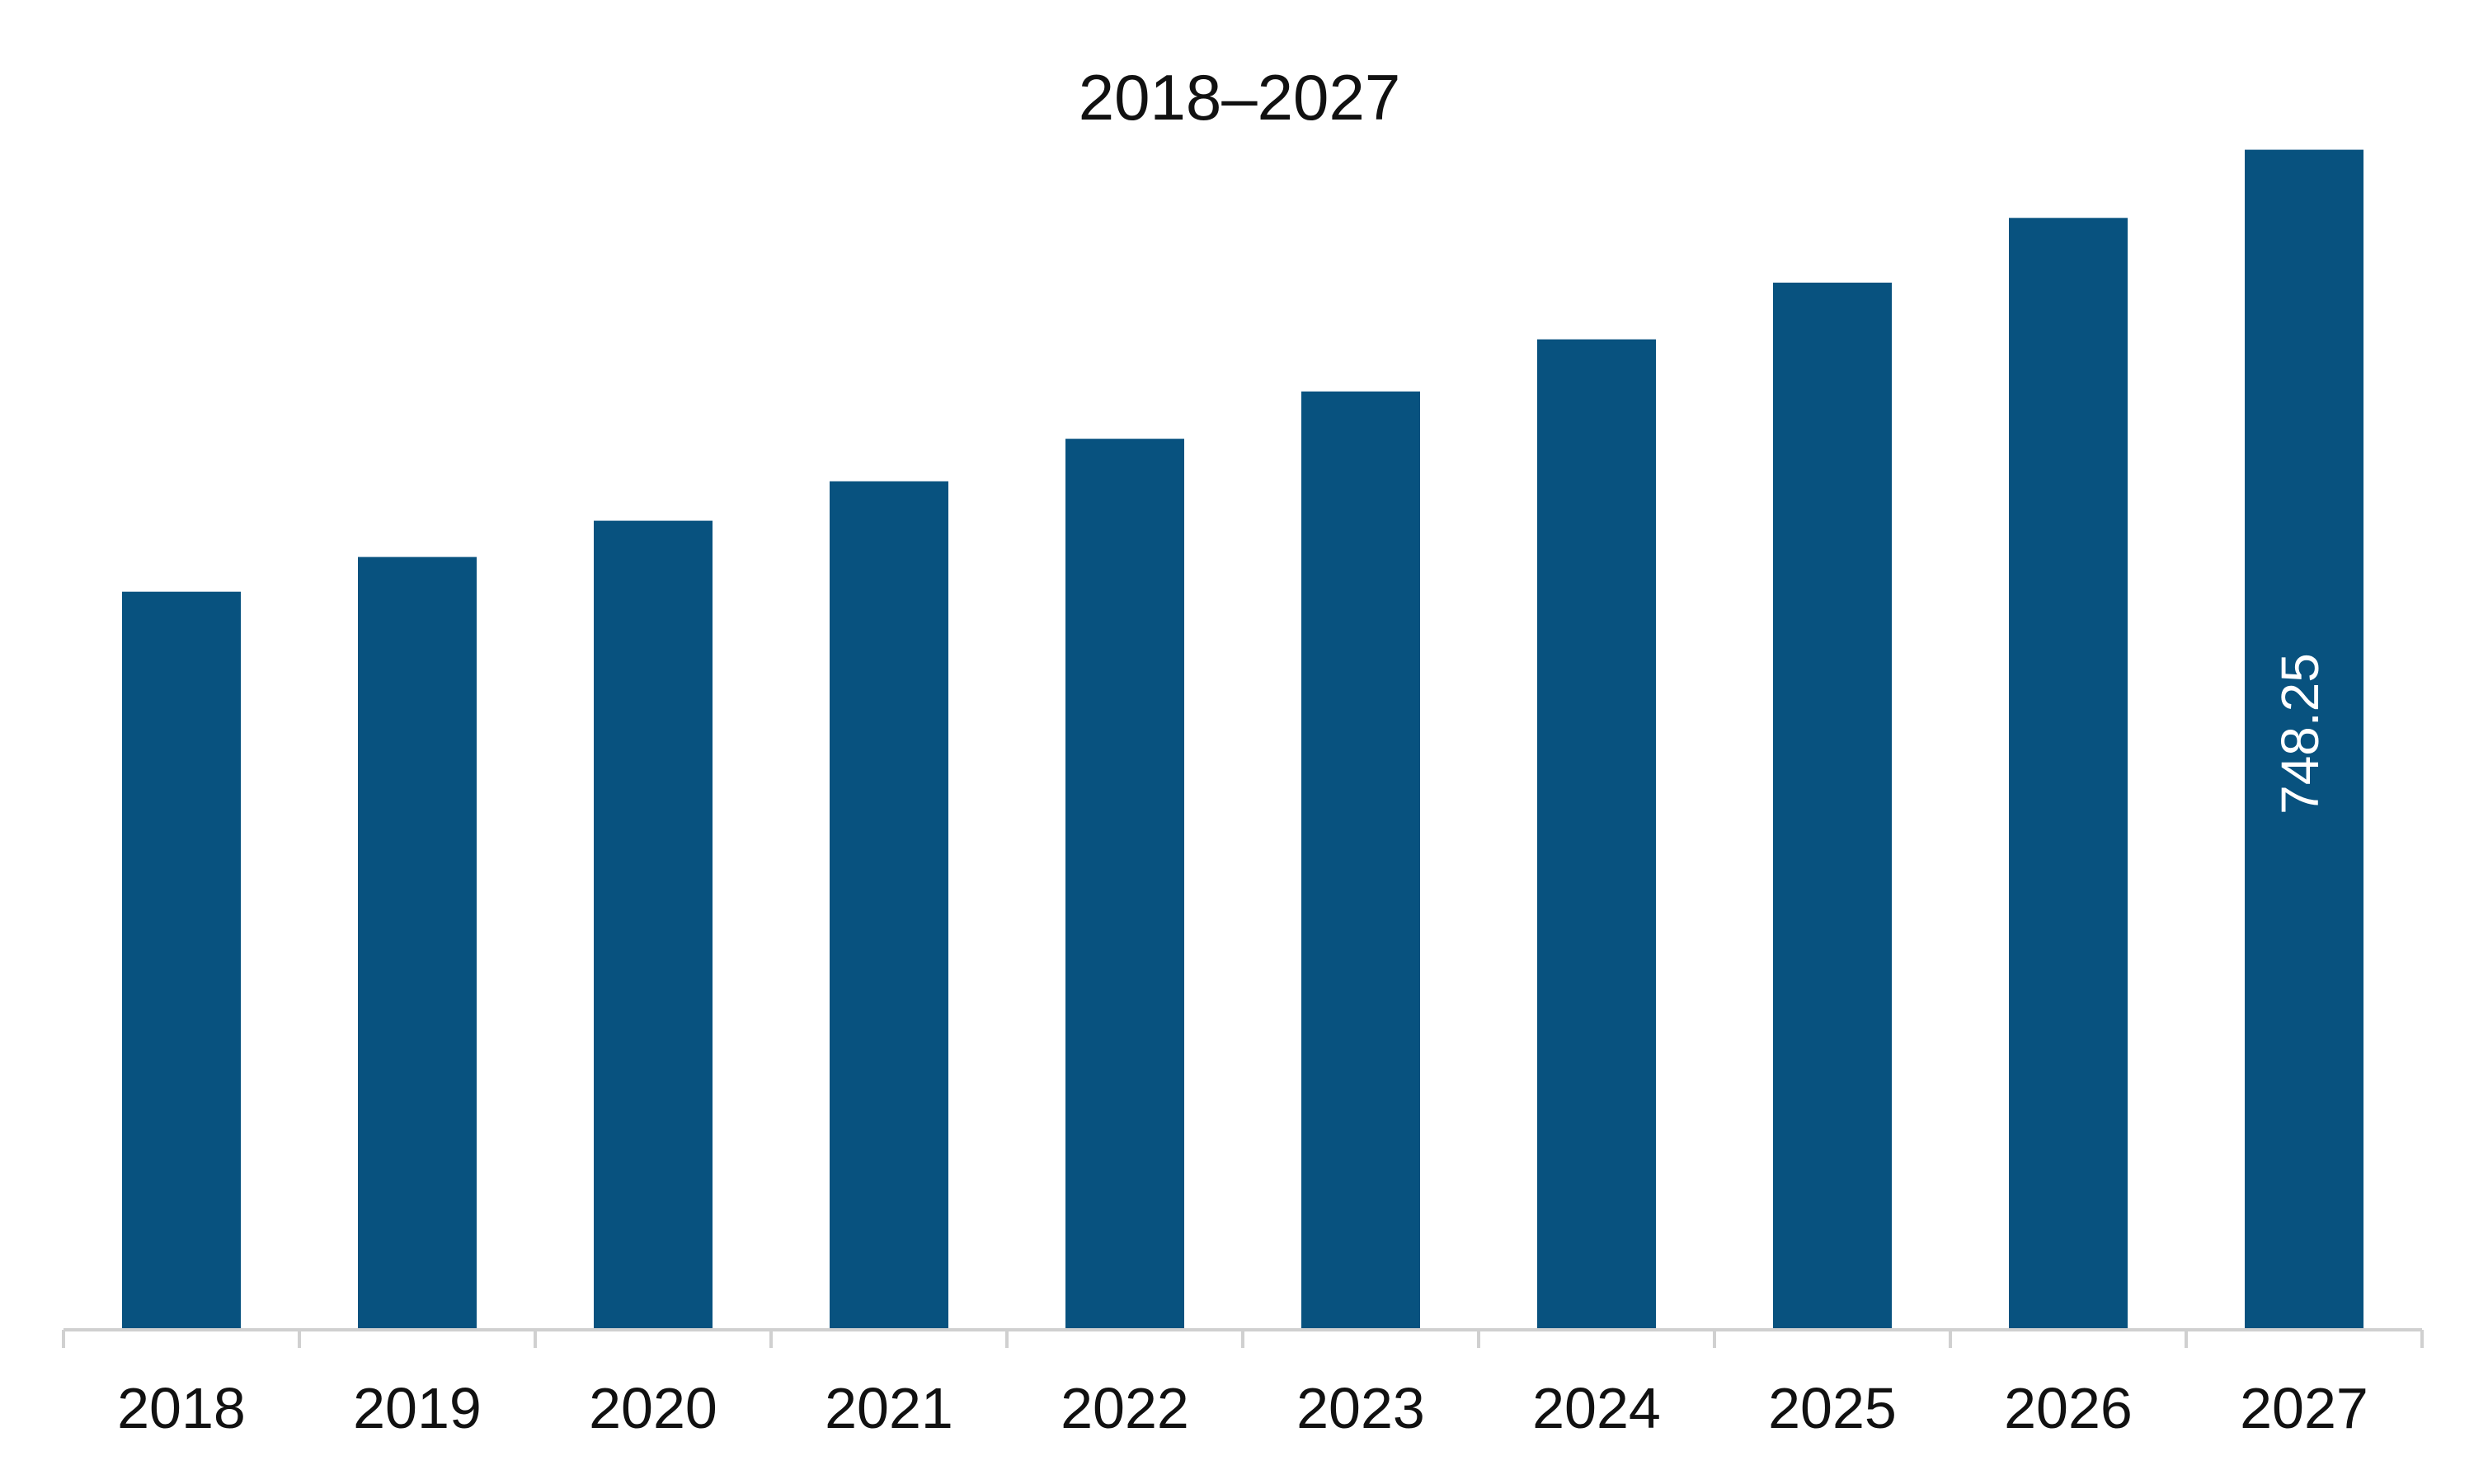  What do you see at coordinates (1832, 1408) in the screenshot?
I see `x-tick-label-2025: 2025` at bounding box center [1832, 1408].